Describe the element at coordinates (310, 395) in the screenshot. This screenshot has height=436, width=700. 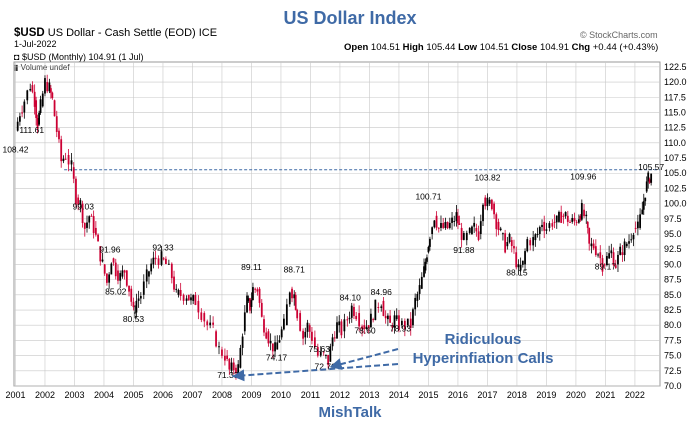
I see `x-tick-label: 2011` at that location.